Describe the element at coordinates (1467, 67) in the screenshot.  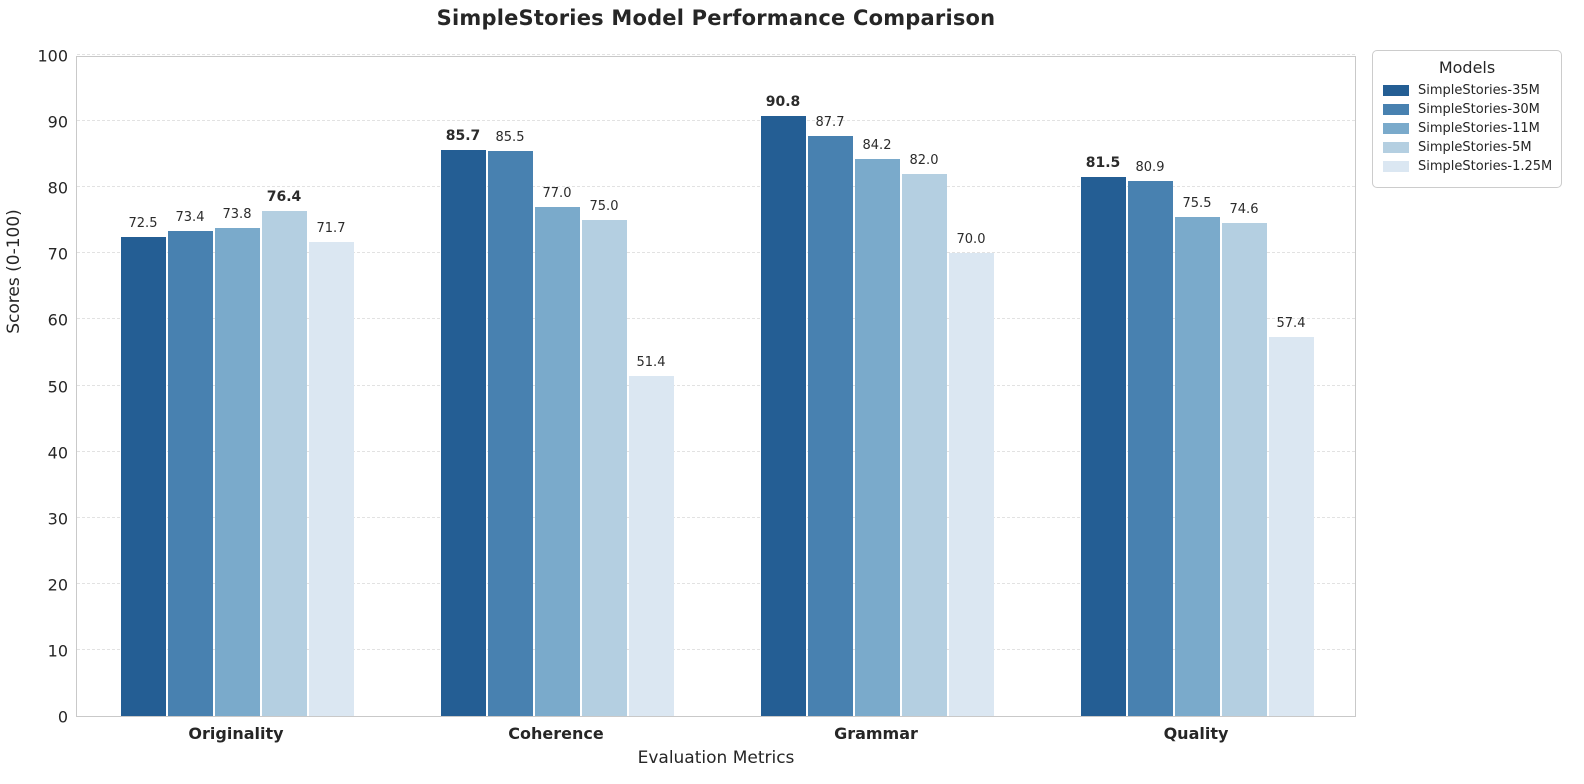
I see `legend-title: Models` at that location.